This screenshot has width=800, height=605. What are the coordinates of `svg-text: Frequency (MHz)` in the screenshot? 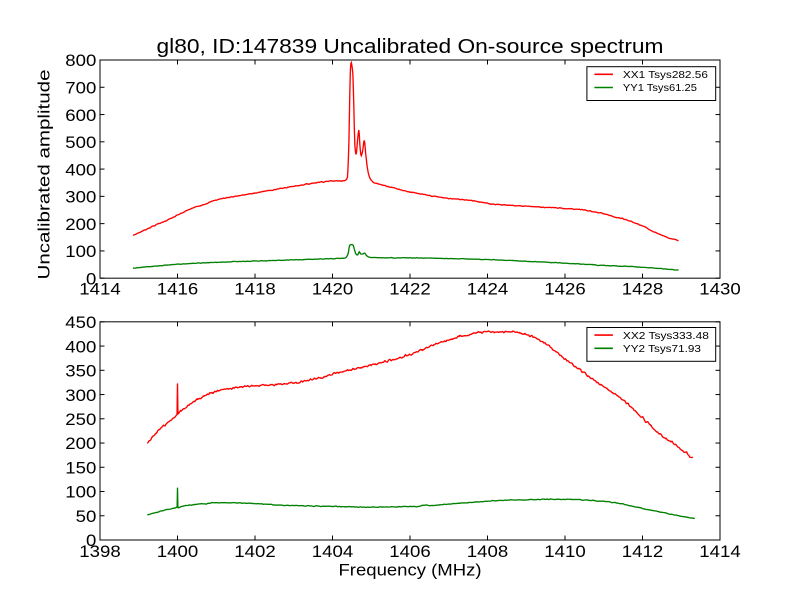 It's located at (410, 570).